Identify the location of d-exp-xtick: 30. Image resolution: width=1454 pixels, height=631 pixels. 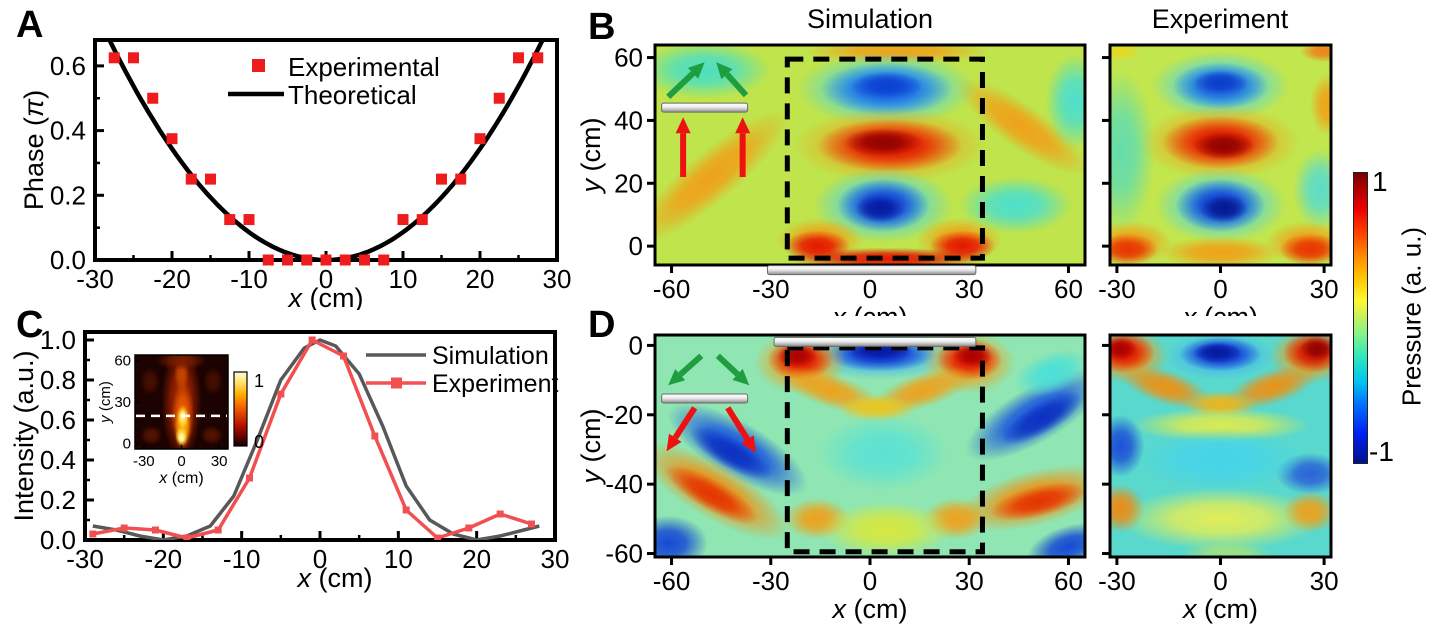
(1324, 581).